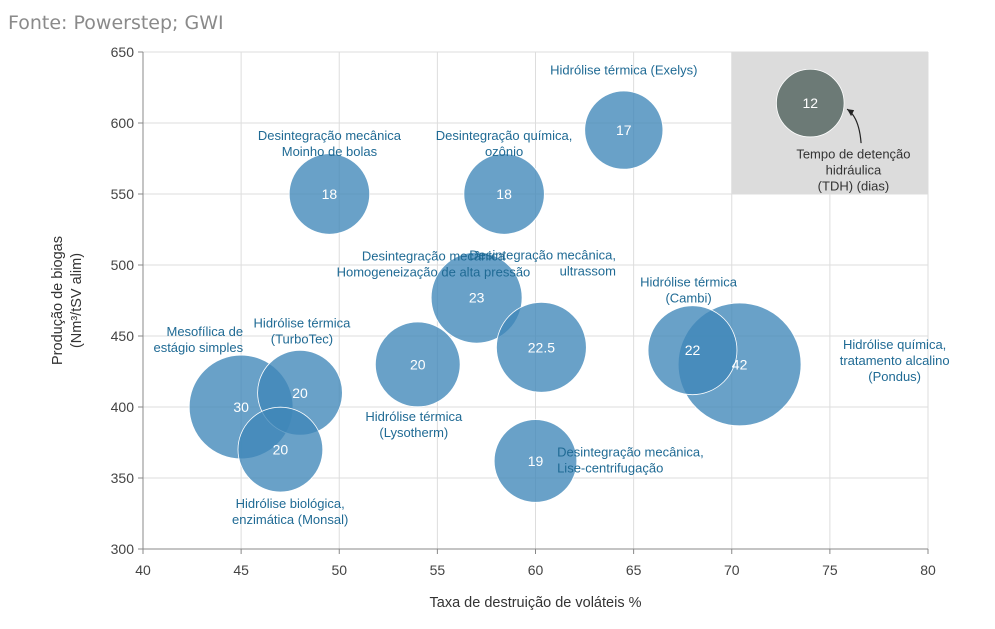 This screenshot has width=995, height=629. What do you see at coordinates (123, 52) in the screenshot?
I see `y-tick-label: 650` at bounding box center [123, 52].